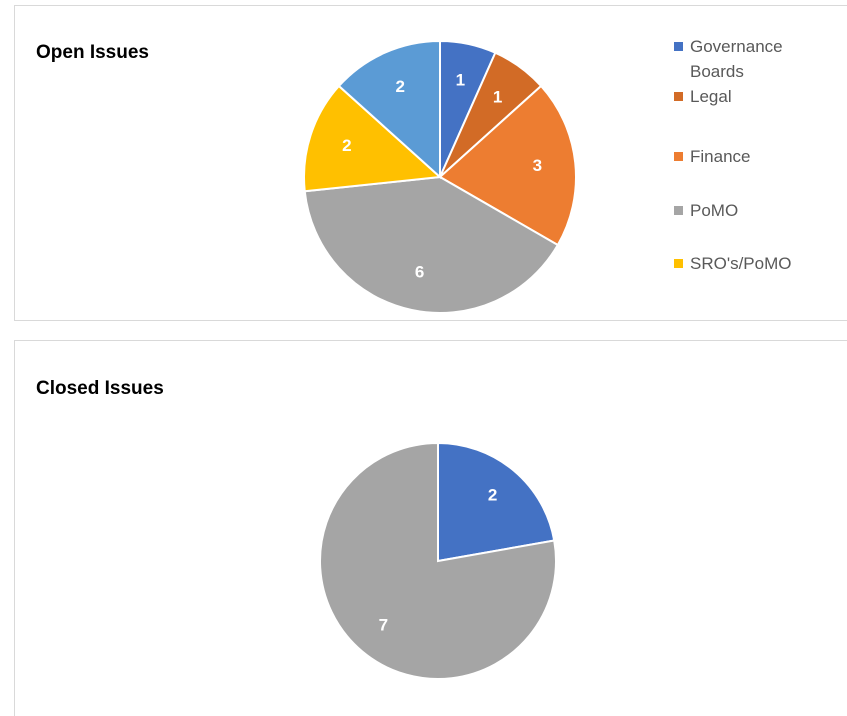  I want to click on legend-item: Finance, so click(749, 156).